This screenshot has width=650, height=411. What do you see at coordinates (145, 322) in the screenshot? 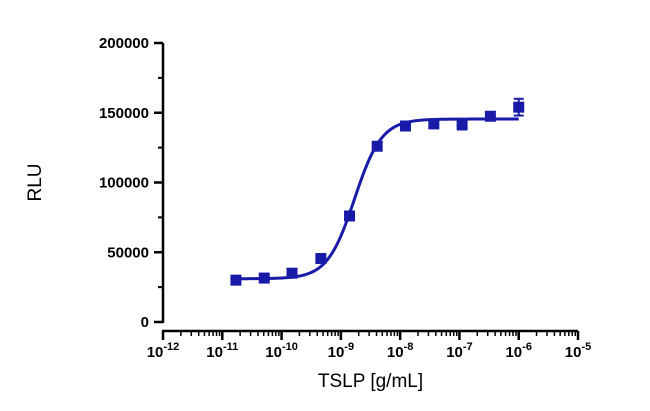
I see `y-tick-label: 0` at bounding box center [145, 322].